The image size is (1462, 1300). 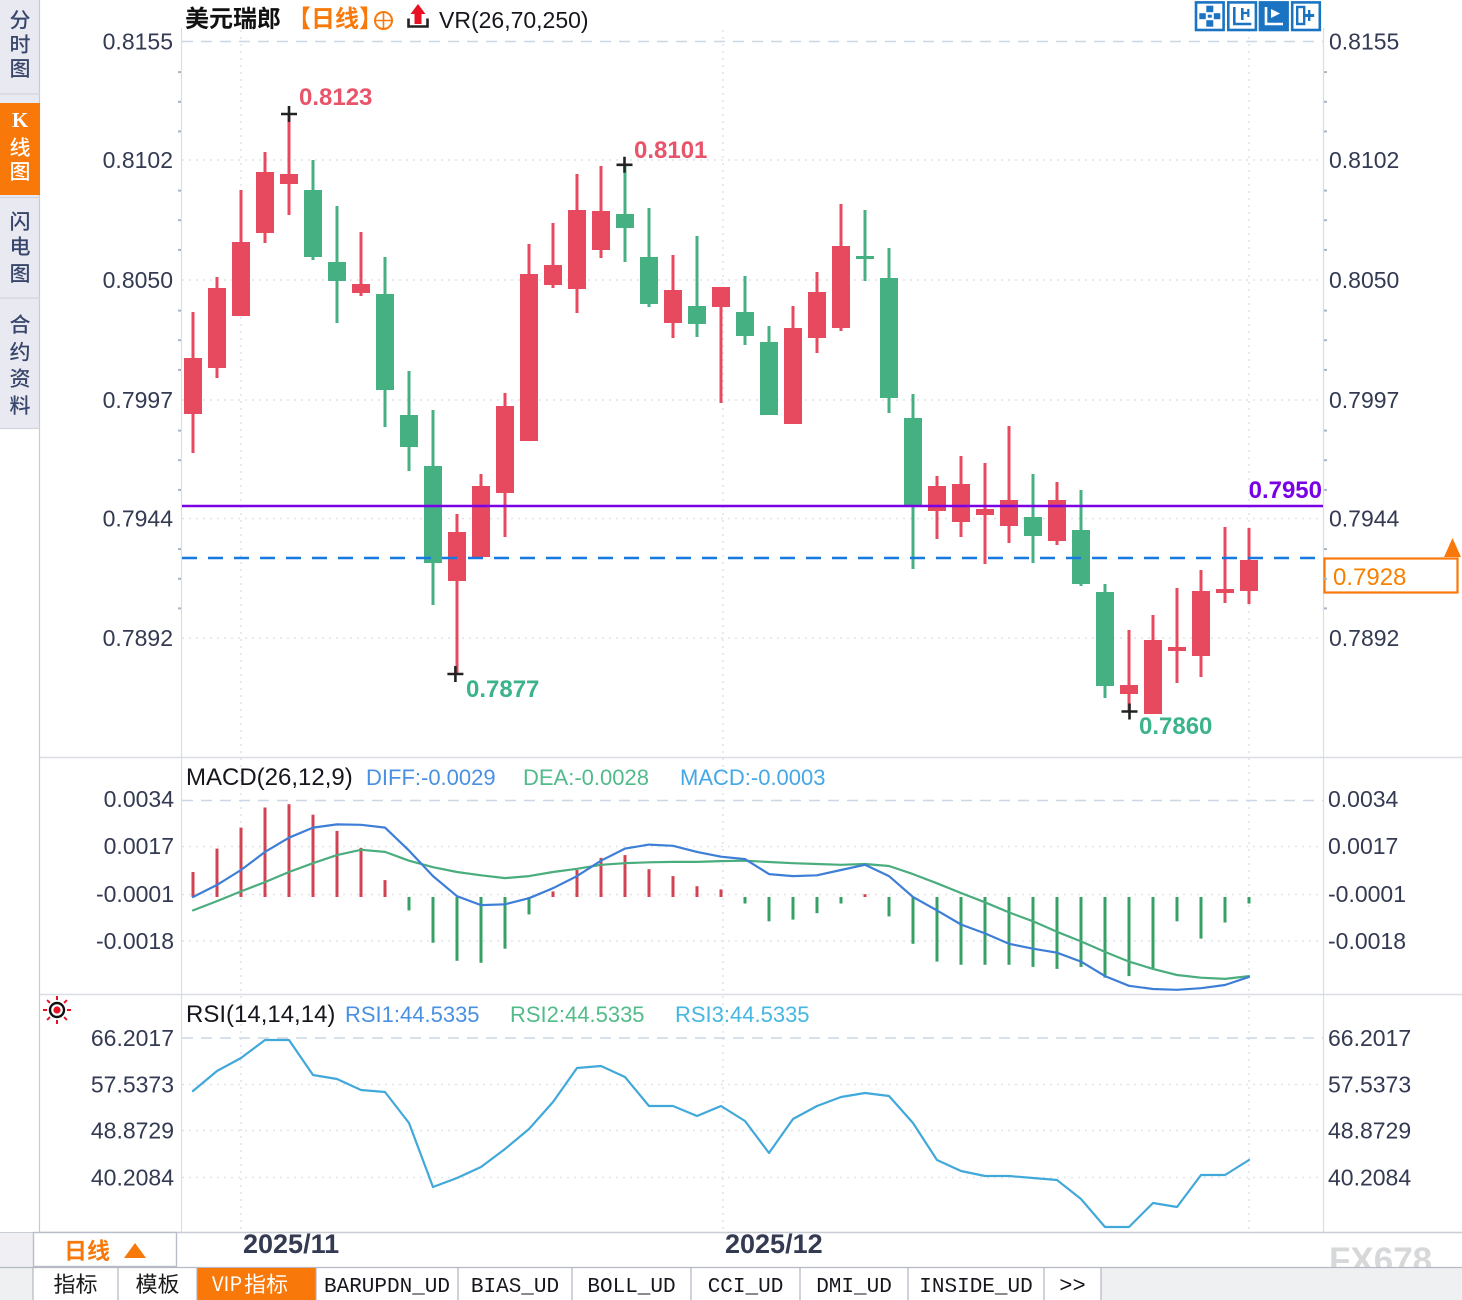 I want to click on svg-text: RSI3:44.5335, so click(x=742, y=1014).